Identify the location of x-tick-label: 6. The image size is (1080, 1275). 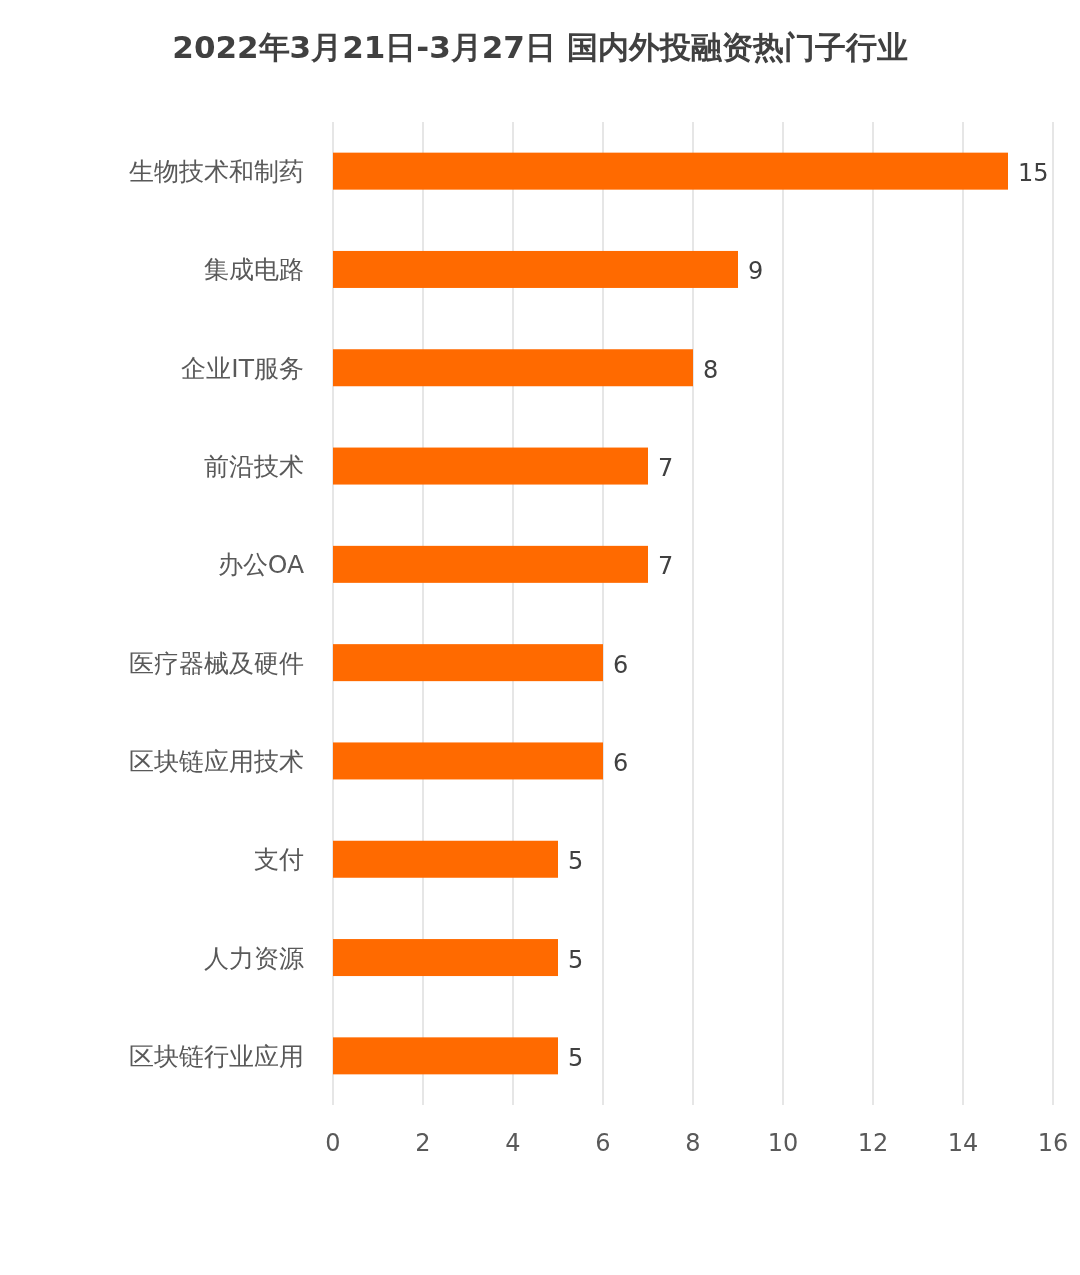
(603, 1143).